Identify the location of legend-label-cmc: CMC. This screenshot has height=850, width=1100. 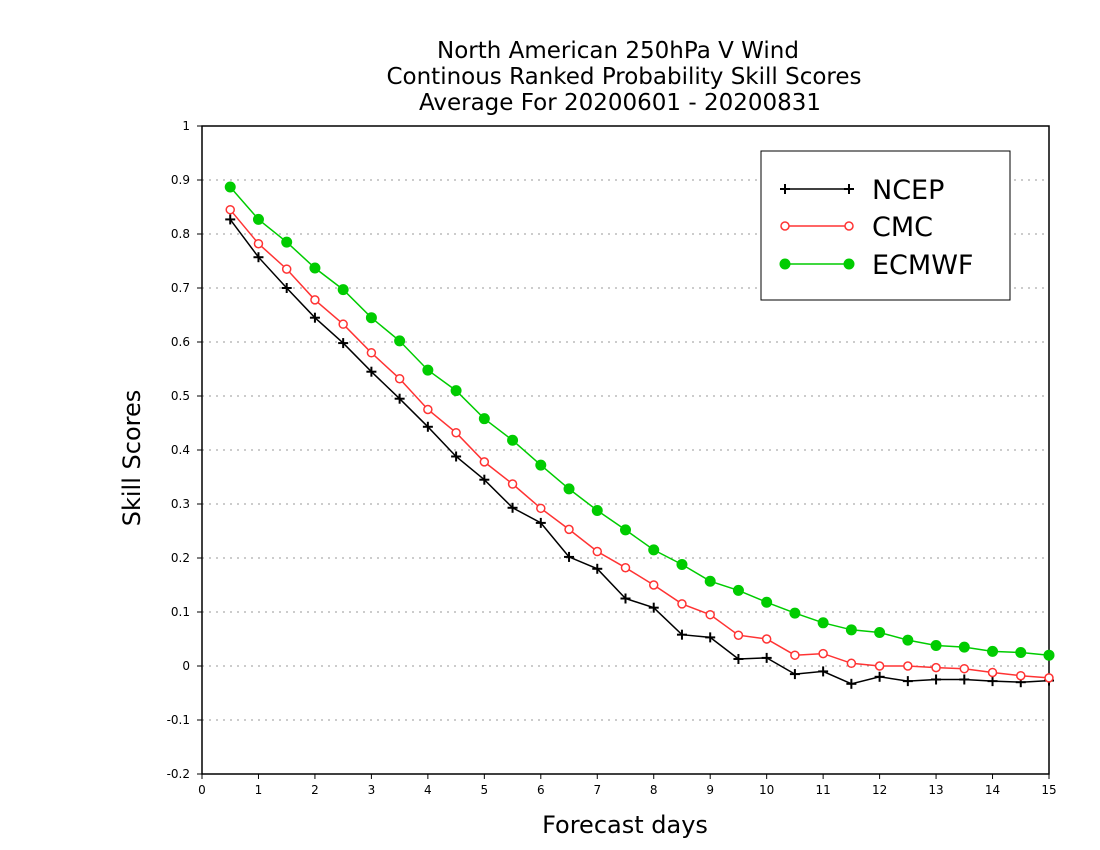
(902, 227).